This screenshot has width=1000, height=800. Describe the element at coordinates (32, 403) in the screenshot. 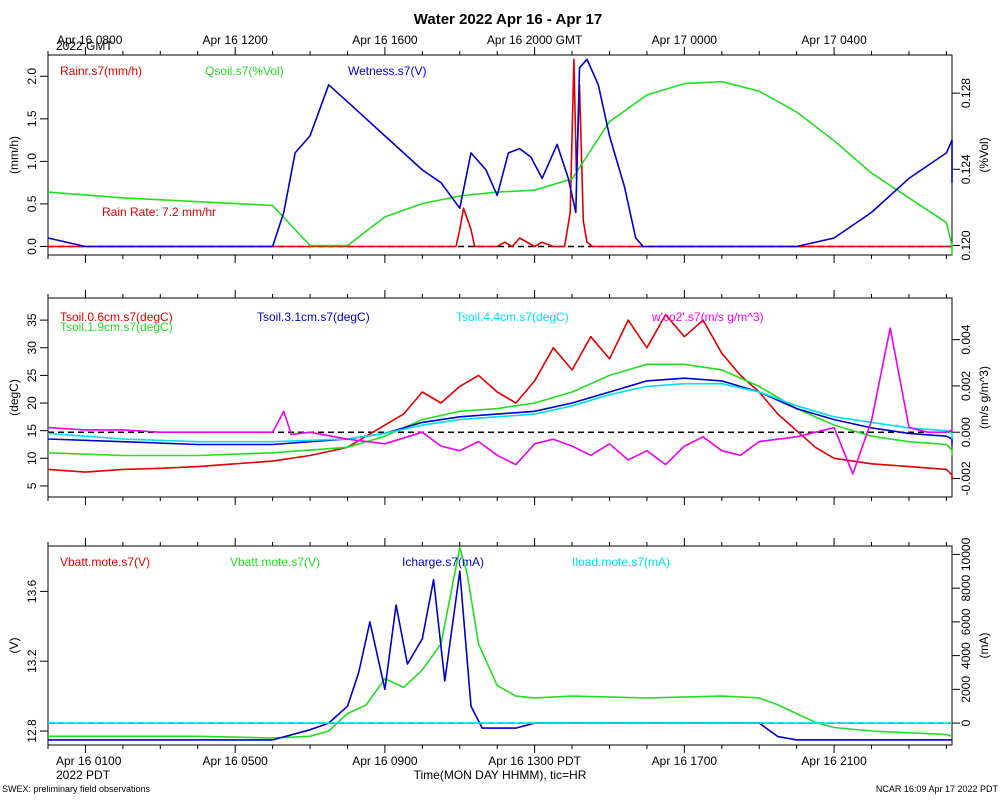

I see `left-tick-label: 20` at that location.